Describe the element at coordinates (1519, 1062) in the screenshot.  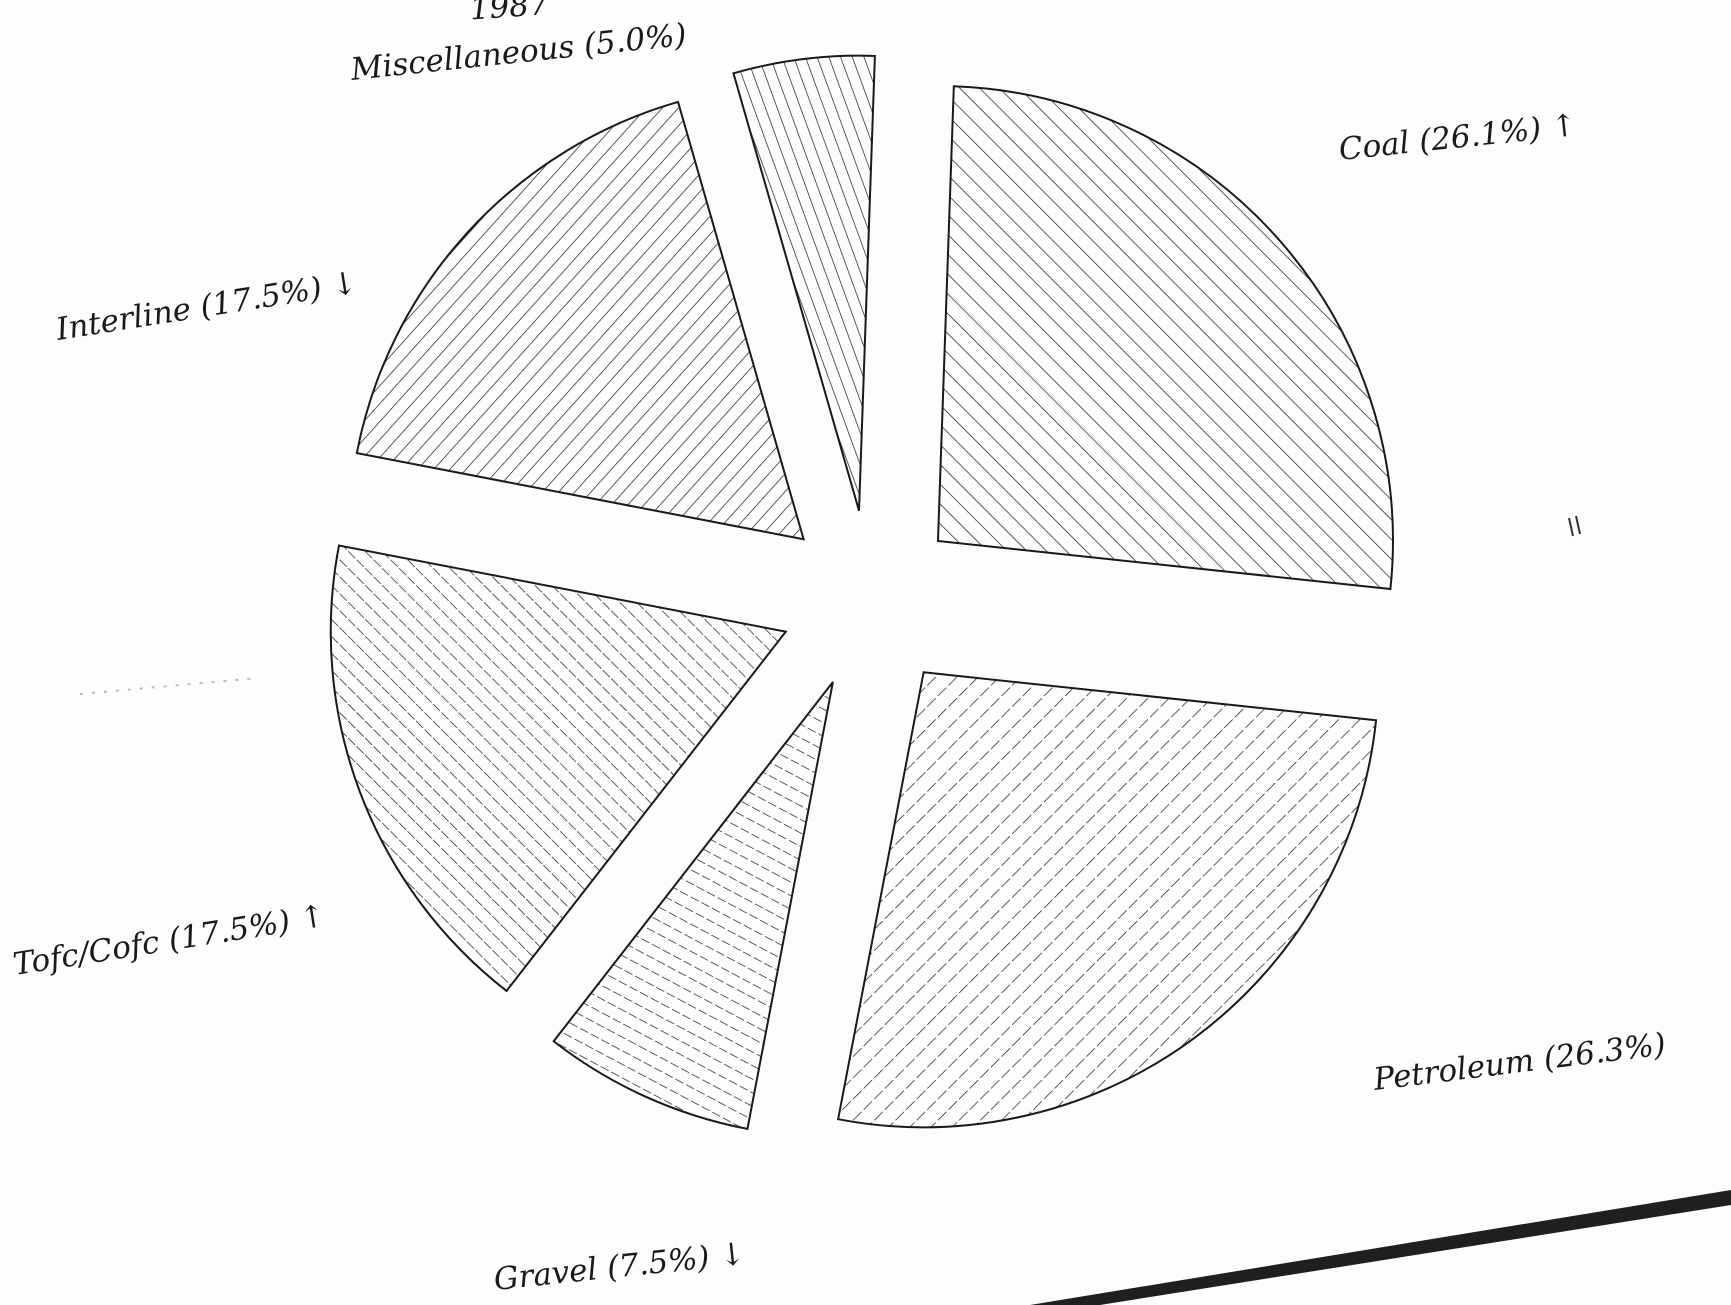
I see `slice-label-petroleum: Petroleum (26.3%)` at that location.